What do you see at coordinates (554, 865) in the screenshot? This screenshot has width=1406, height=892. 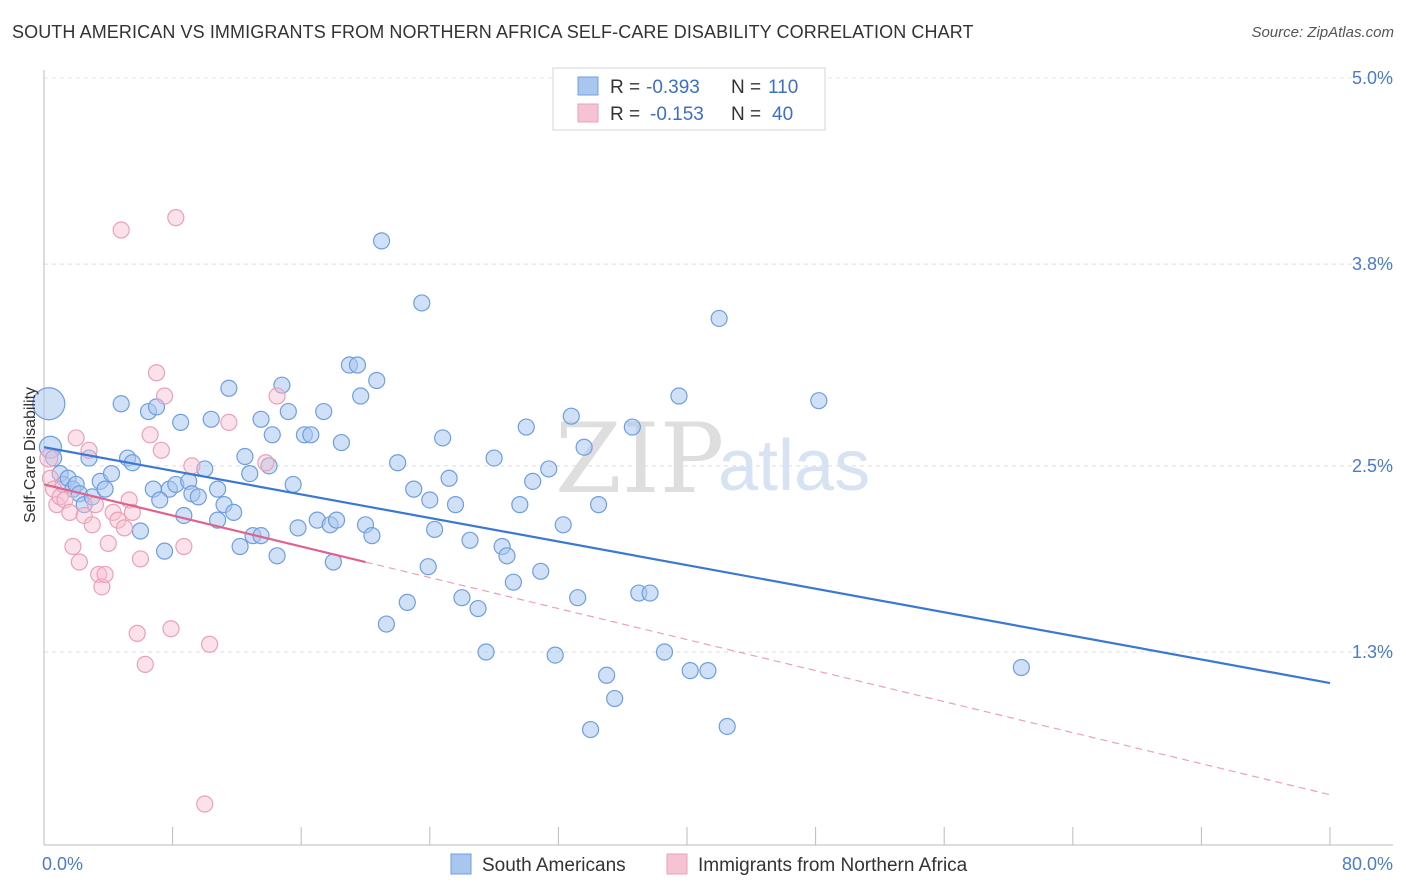 I see `bottom-legend-label-south-americans: South Americans` at bounding box center [554, 865].